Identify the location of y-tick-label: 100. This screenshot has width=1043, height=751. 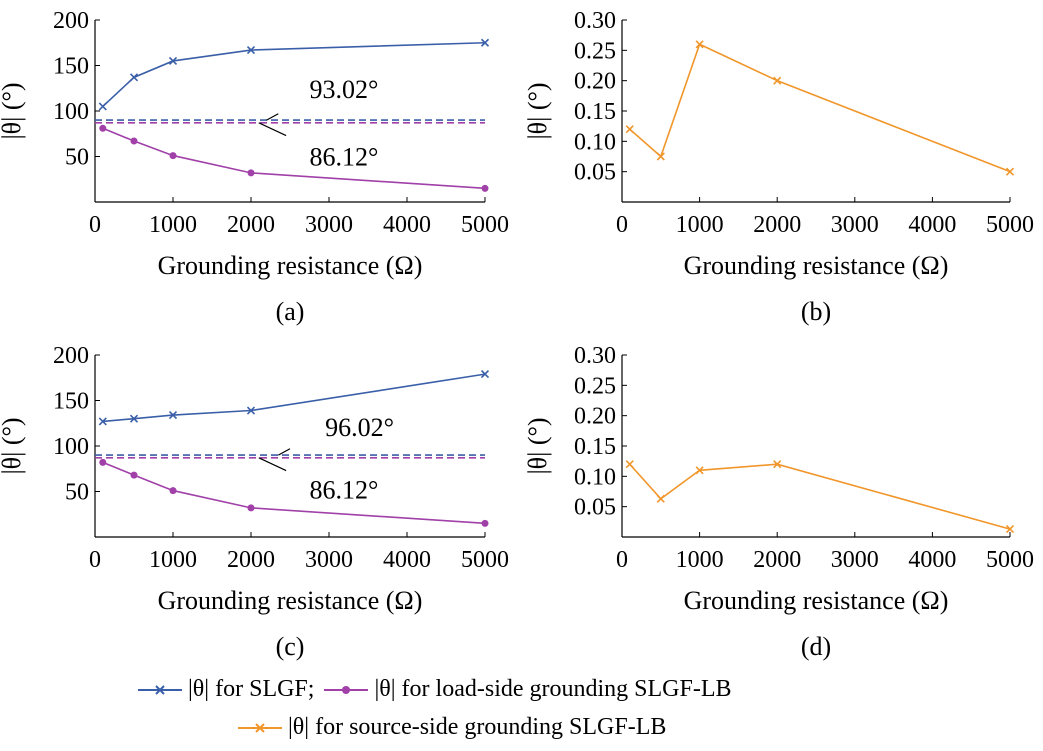
(71, 112).